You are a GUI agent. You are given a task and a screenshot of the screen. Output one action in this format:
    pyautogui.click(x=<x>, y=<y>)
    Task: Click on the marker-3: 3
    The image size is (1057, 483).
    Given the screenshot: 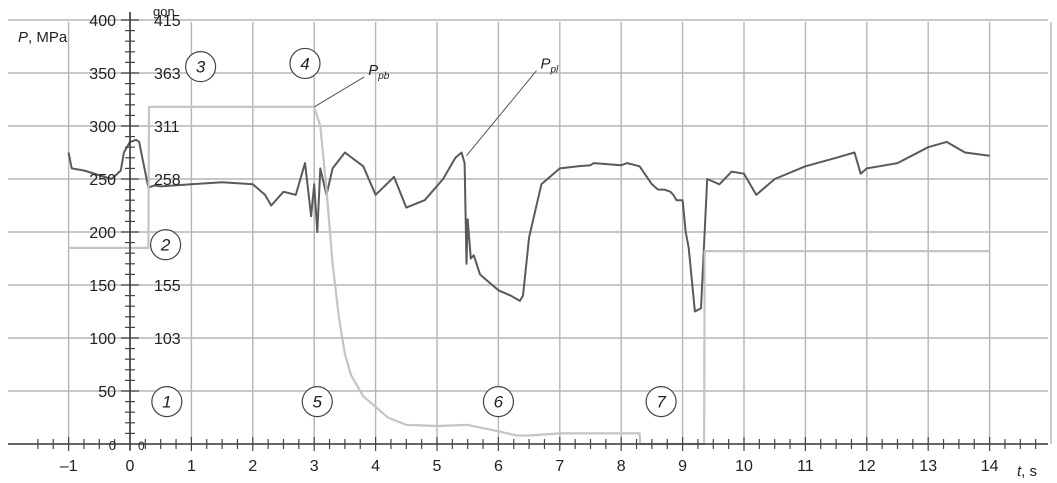 What is the action you would take?
    pyautogui.click(x=201, y=67)
    